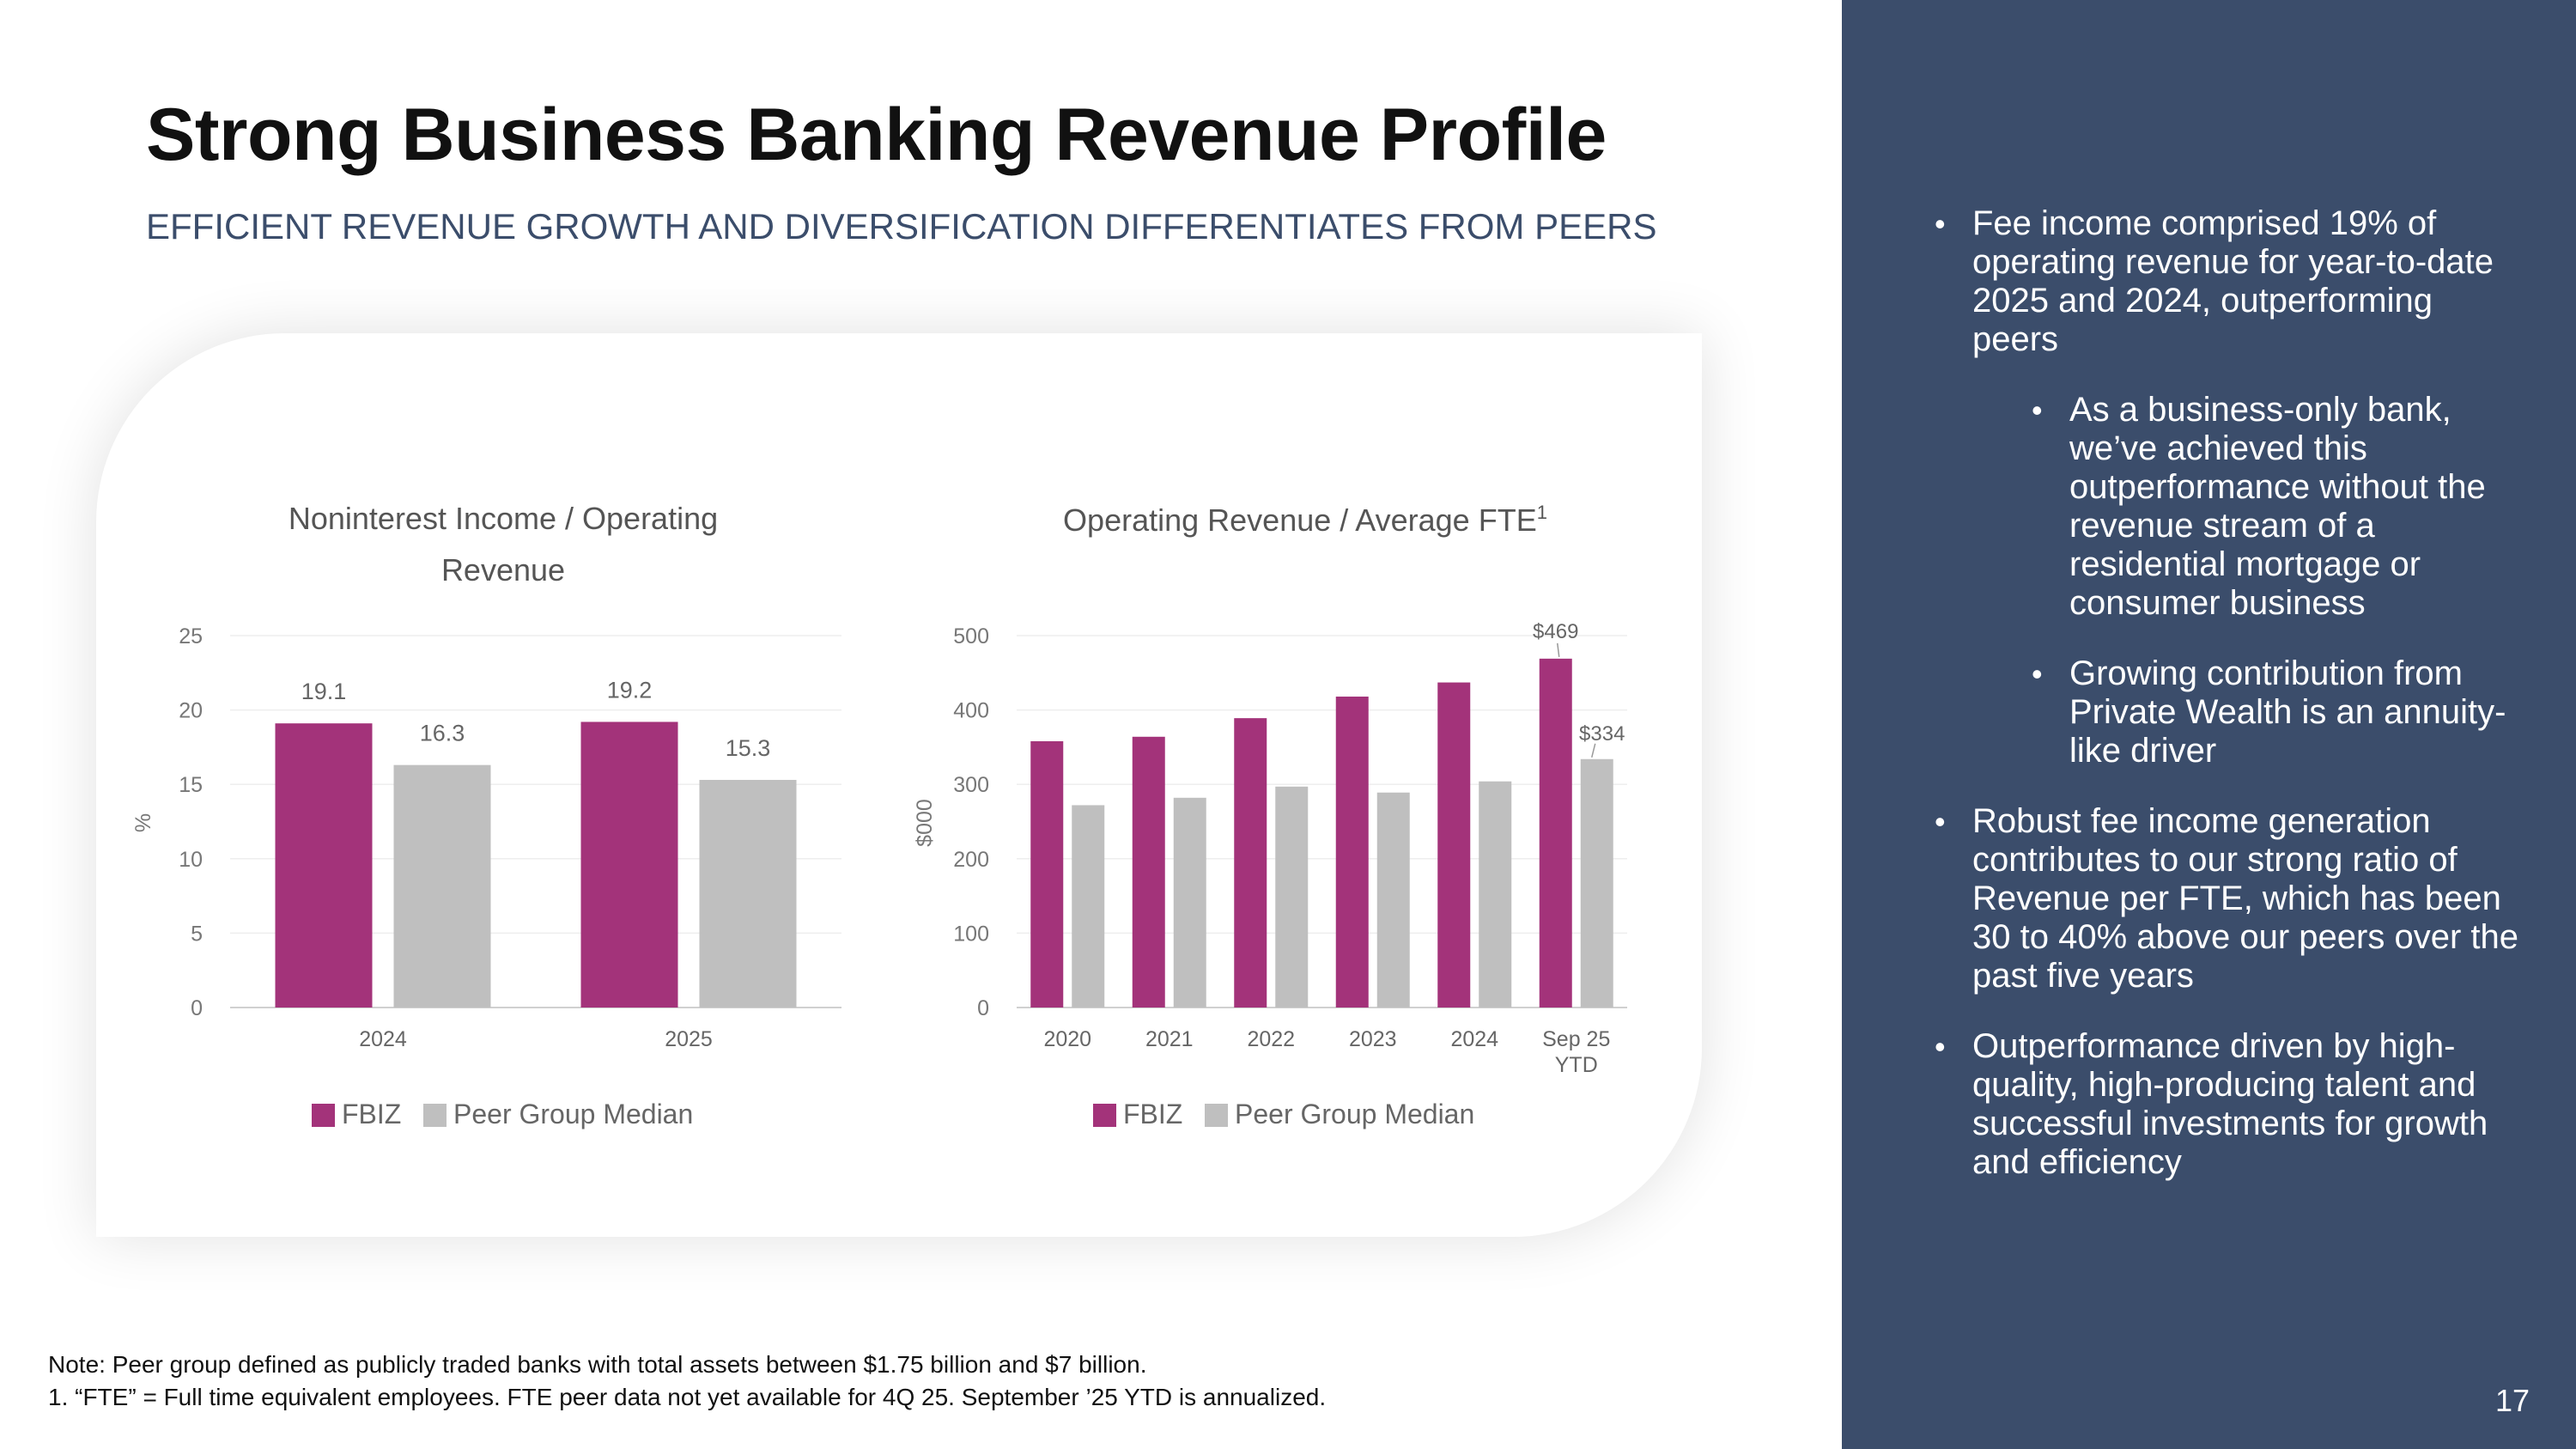 The image size is (2576, 1449). I want to click on y-tick-label: 10, so click(191, 860).